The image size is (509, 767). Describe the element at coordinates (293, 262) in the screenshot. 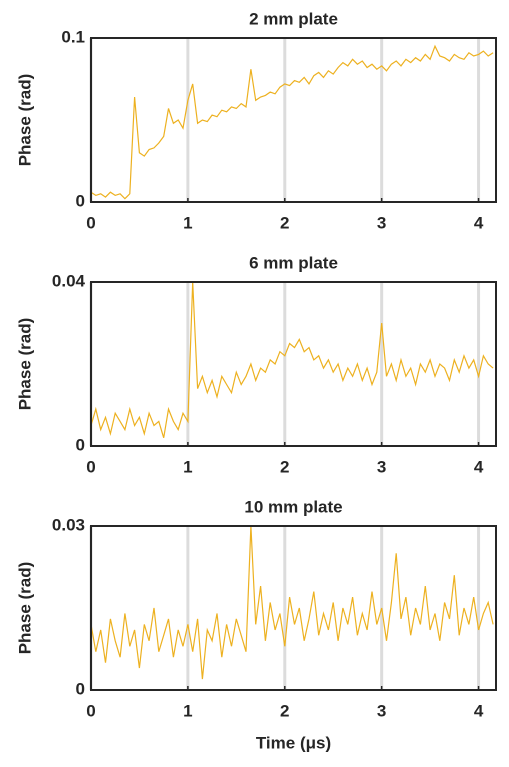

I see `chart-title: 6 mm plate` at that location.